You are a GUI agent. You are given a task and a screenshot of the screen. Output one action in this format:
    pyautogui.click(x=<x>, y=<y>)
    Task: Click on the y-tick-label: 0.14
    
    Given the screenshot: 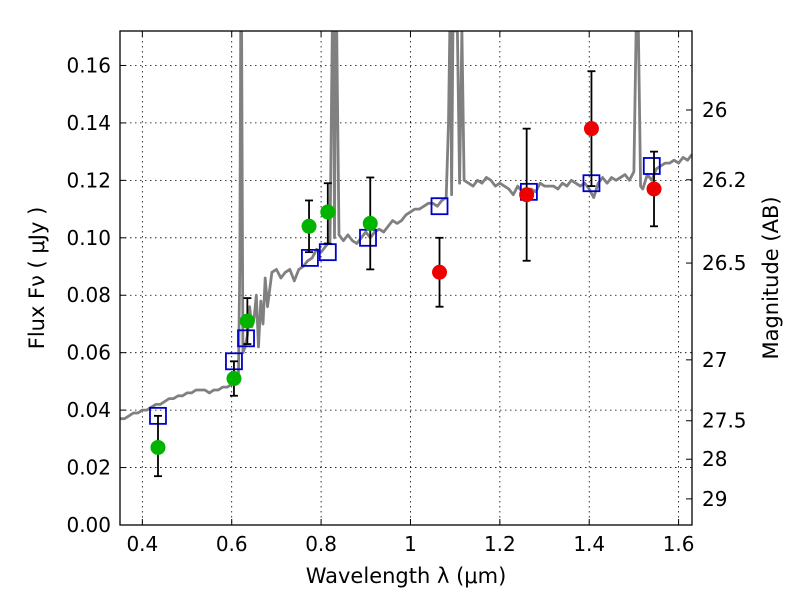 What is the action you would take?
    pyautogui.click(x=88, y=123)
    